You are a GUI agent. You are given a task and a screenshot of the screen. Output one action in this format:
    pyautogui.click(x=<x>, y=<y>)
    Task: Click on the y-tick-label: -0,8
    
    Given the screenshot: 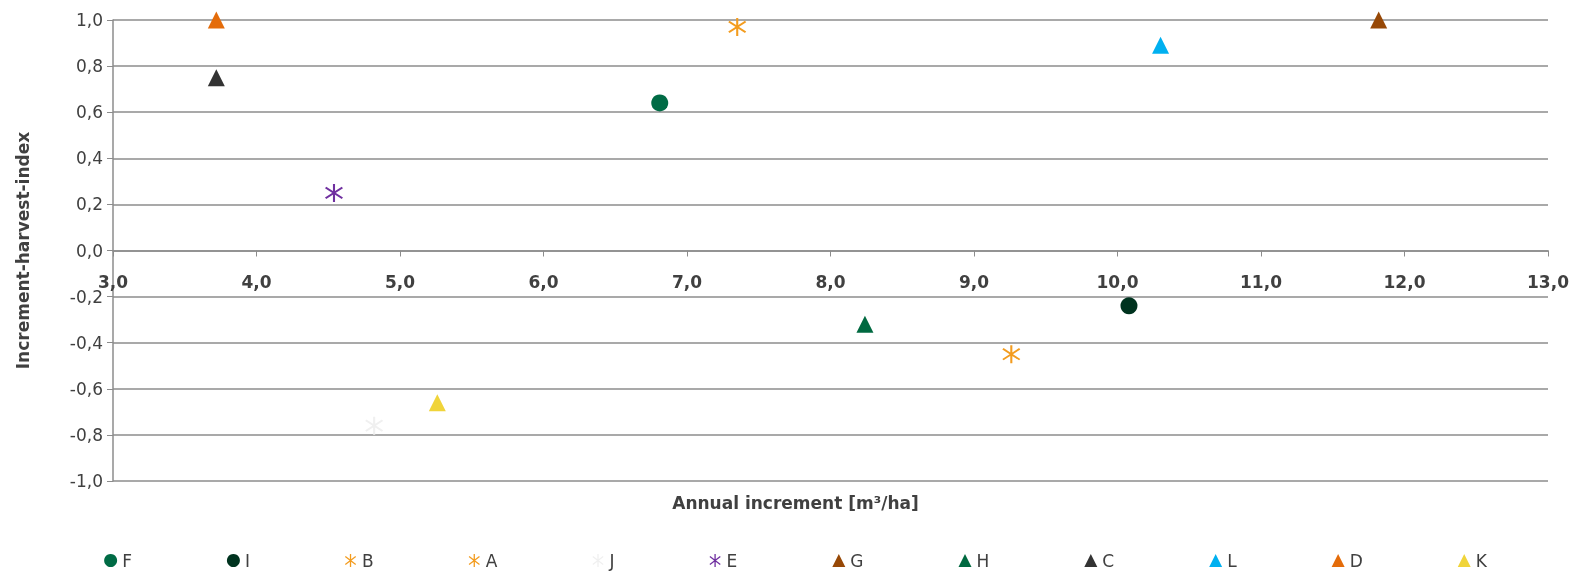 What is the action you would take?
    pyautogui.click(x=86, y=434)
    